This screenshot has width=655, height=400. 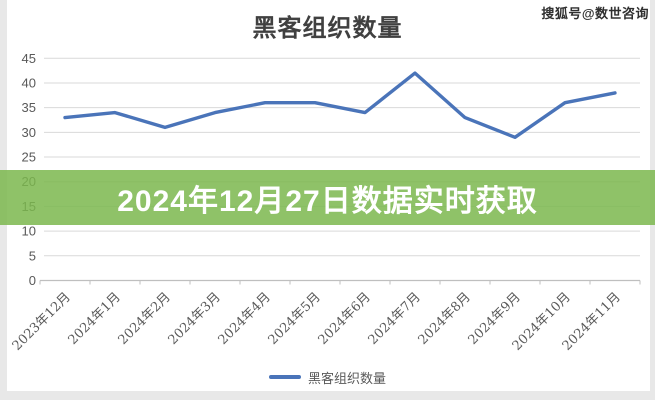 I want to click on date-banner: 2024年12月27日数据实时获取, so click(x=327, y=197).